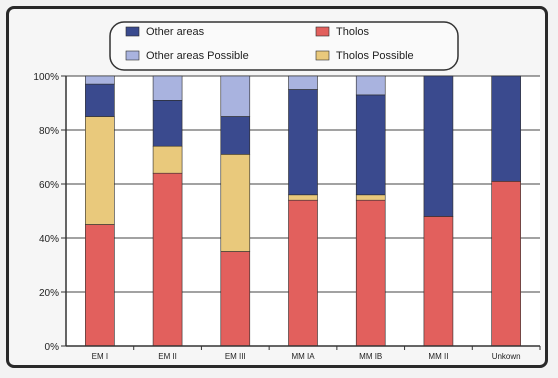 Image resolution: width=558 pixels, height=378 pixels. Describe the element at coordinates (303, 356) in the screenshot. I see `x-tick-label: MM IA` at that location.